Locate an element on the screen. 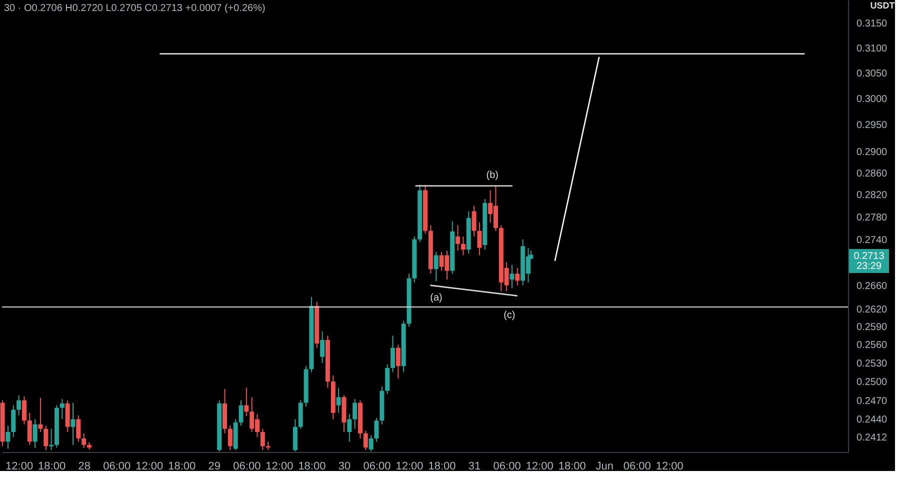 The width and height of the screenshot is (900, 486). y-tick-label: 0.2820 is located at coordinates (872, 196).